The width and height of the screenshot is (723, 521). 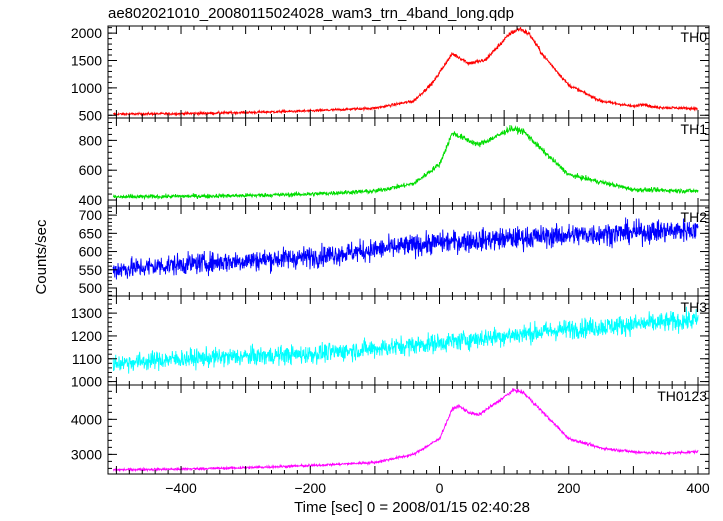 I want to click on y-tick-label: 550, so click(x=91, y=270).